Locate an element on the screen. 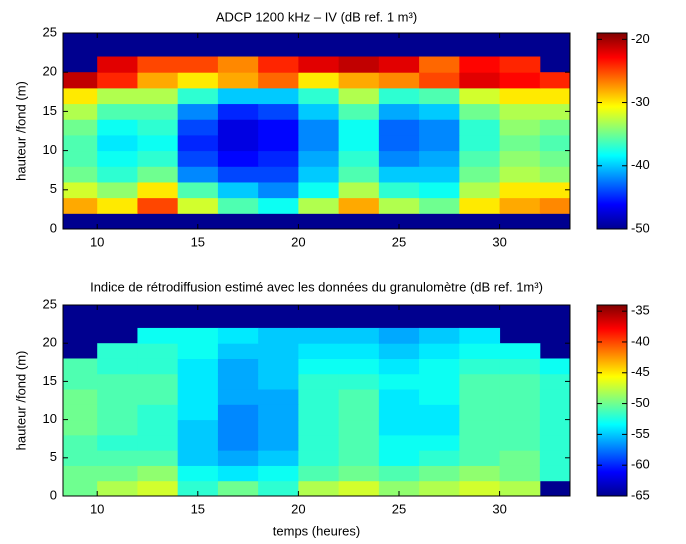 The image size is (686, 544). y-tick-label: 25 is located at coordinates (50, 303).